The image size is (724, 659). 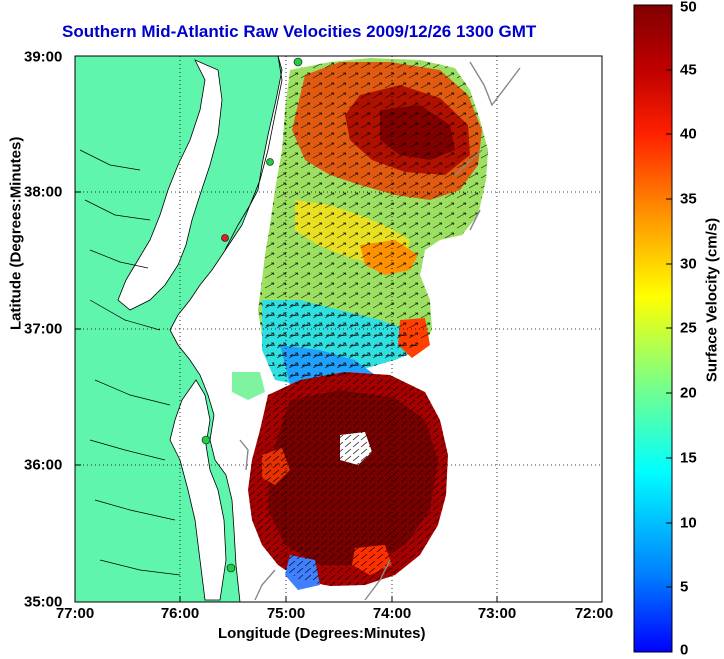 What do you see at coordinates (594, 613) in the screenshot?
I see `x-tick-label: 72:00` at bounding box center [594, 613].